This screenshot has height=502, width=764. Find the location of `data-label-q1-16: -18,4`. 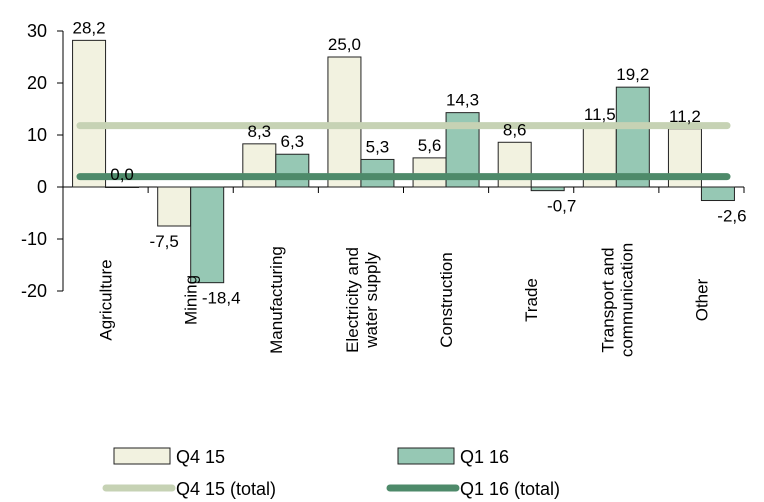

data-label-q1-16: -18,4 is located at coordinates (221, 298).